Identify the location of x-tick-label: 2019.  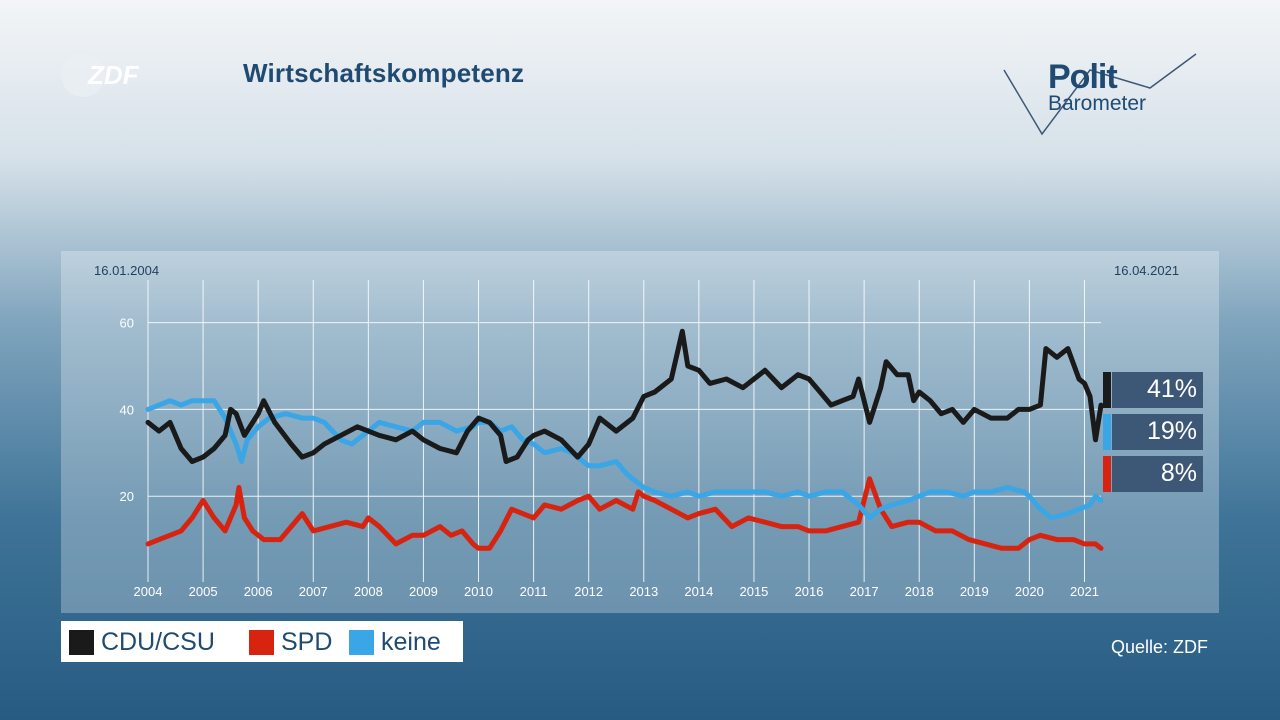
(974, 591).